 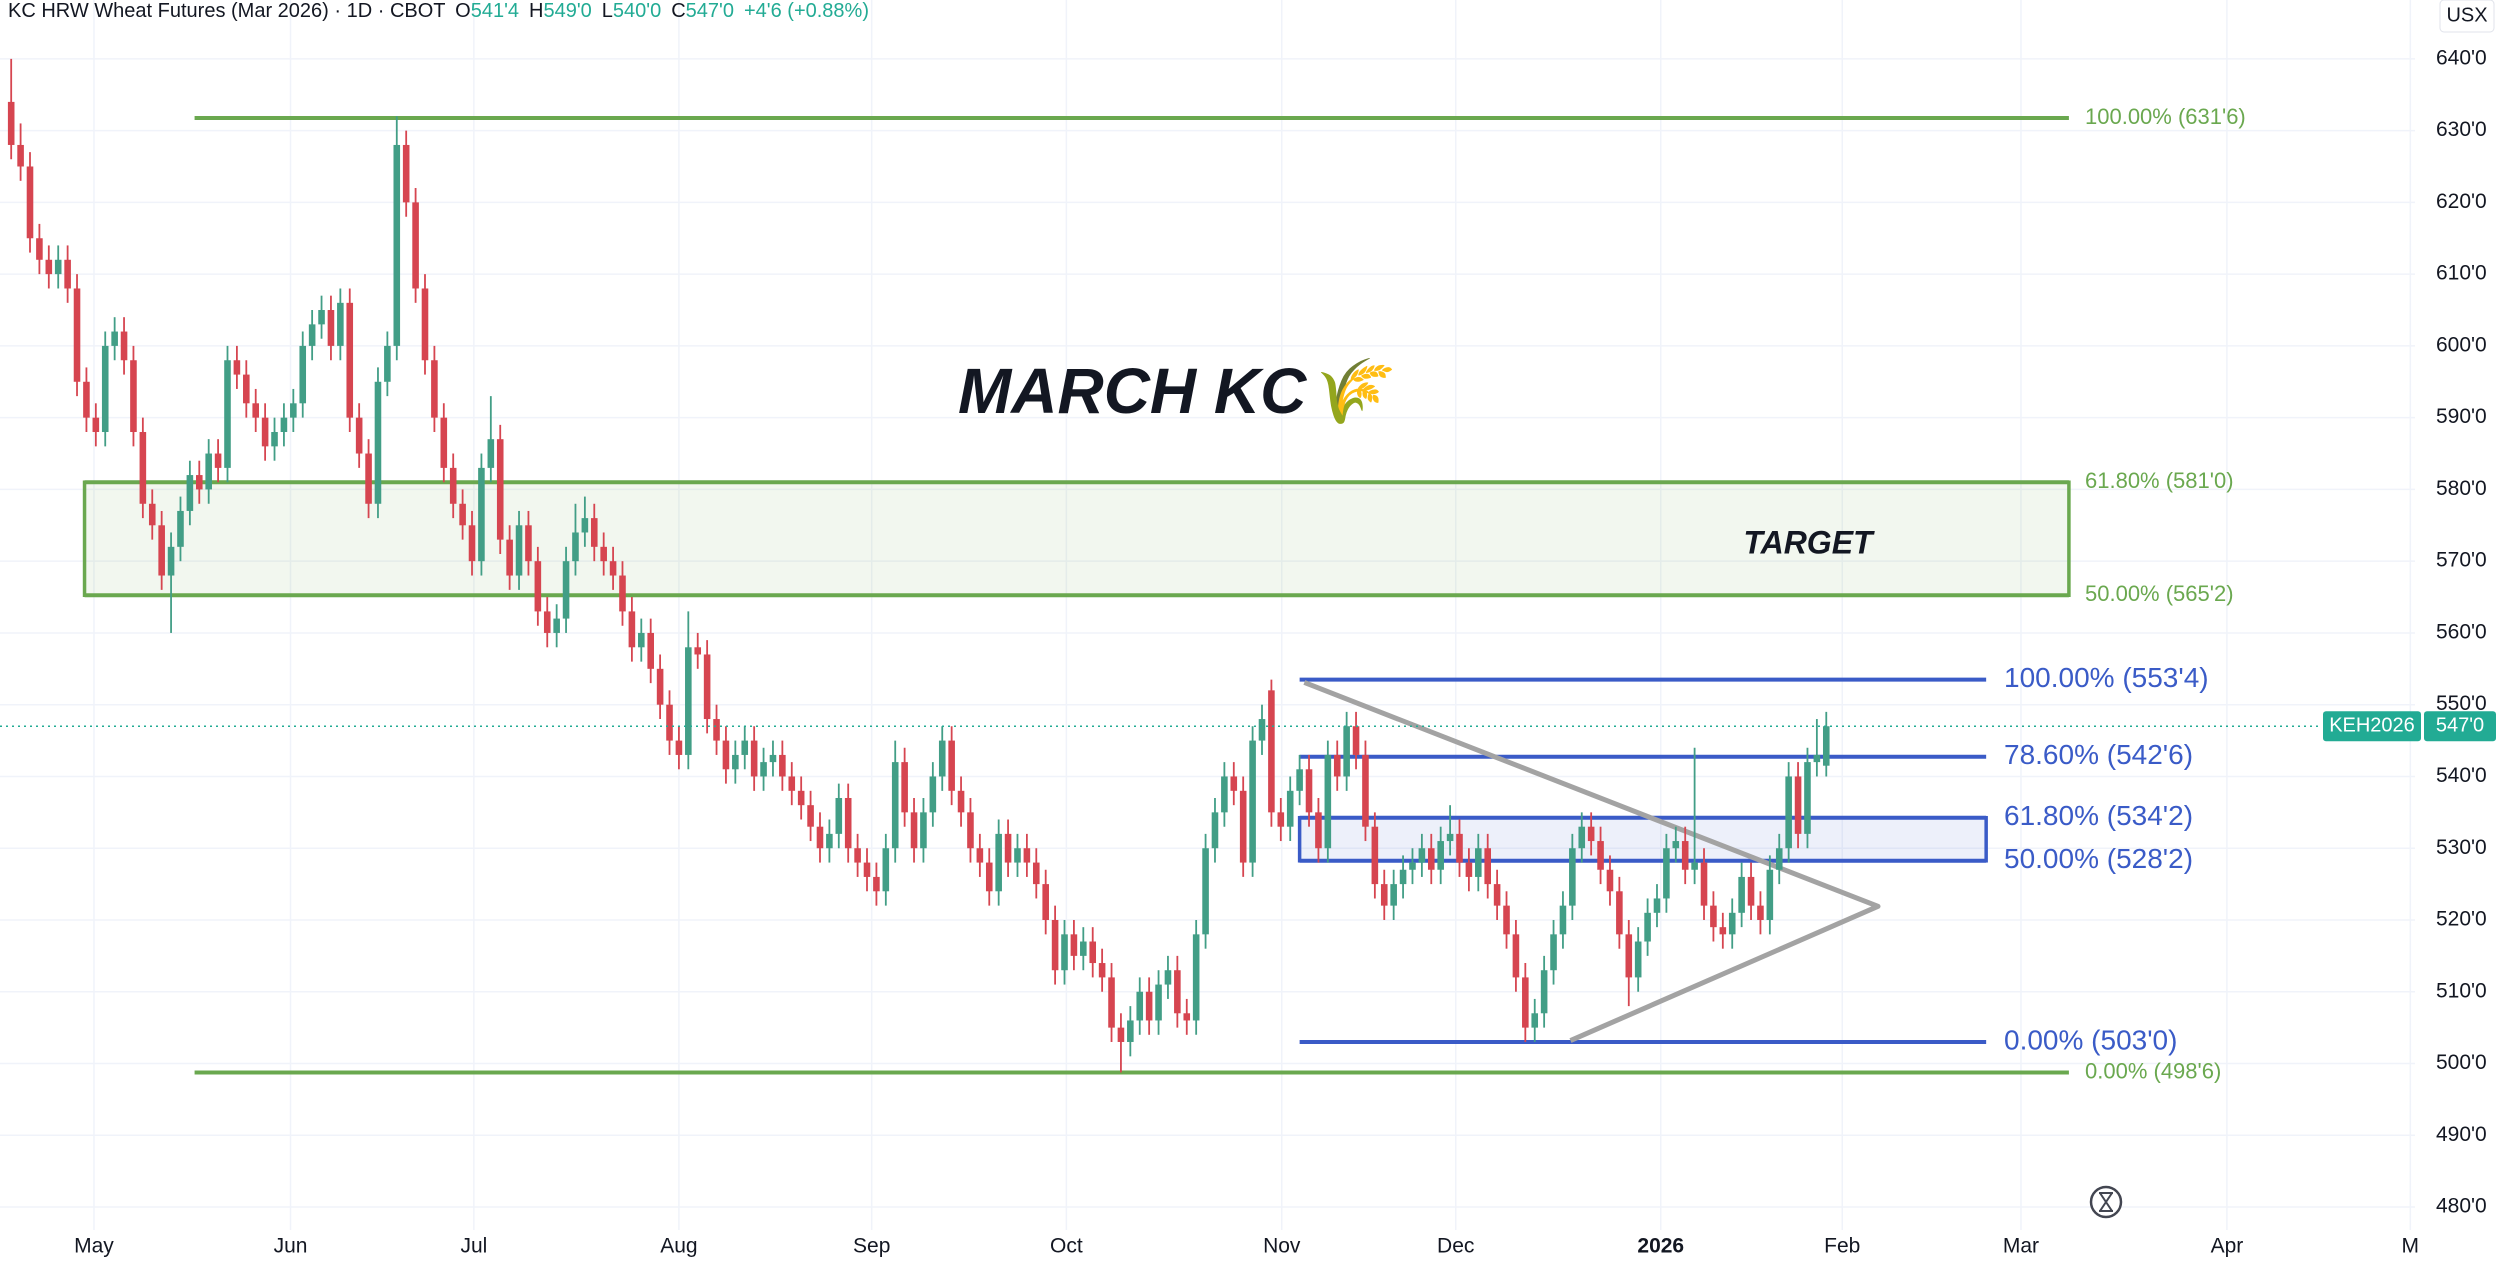 I want to click on hourglass, so click(x=2106, y=1202).